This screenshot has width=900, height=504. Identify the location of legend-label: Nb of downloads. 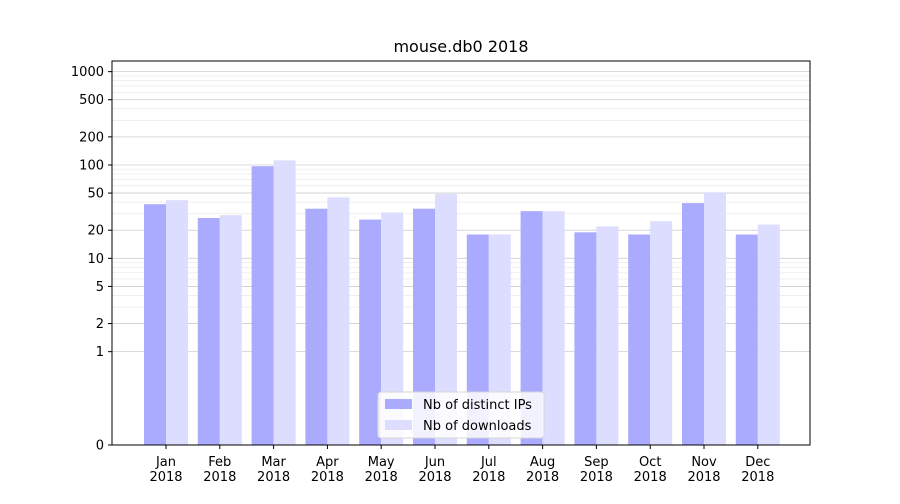
(477, 426).